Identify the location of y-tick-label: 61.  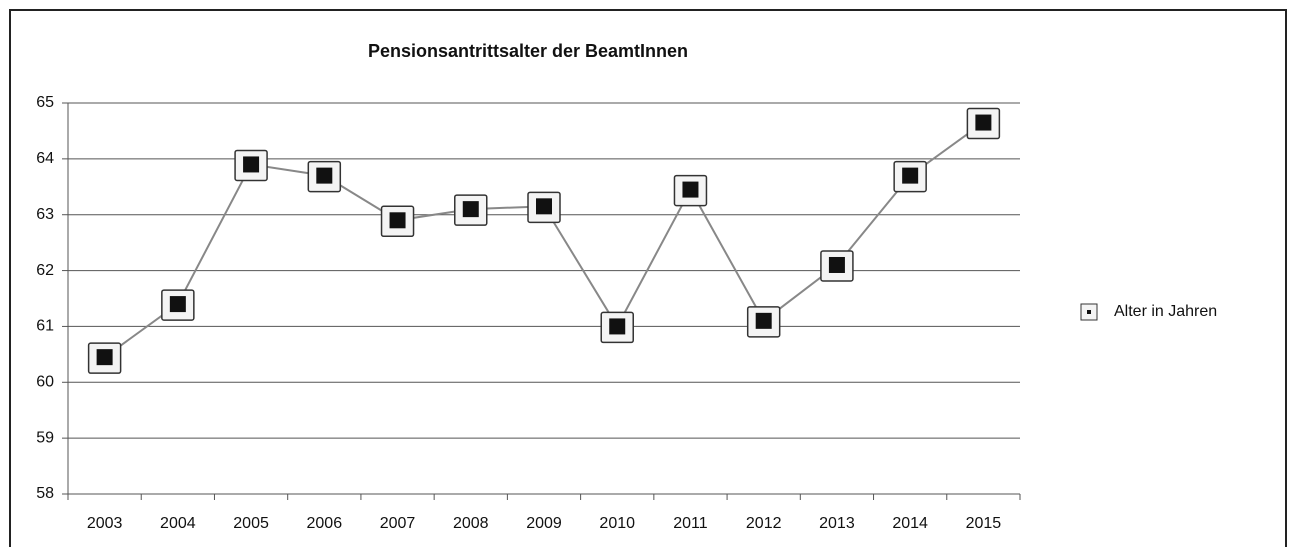
(45, 326).